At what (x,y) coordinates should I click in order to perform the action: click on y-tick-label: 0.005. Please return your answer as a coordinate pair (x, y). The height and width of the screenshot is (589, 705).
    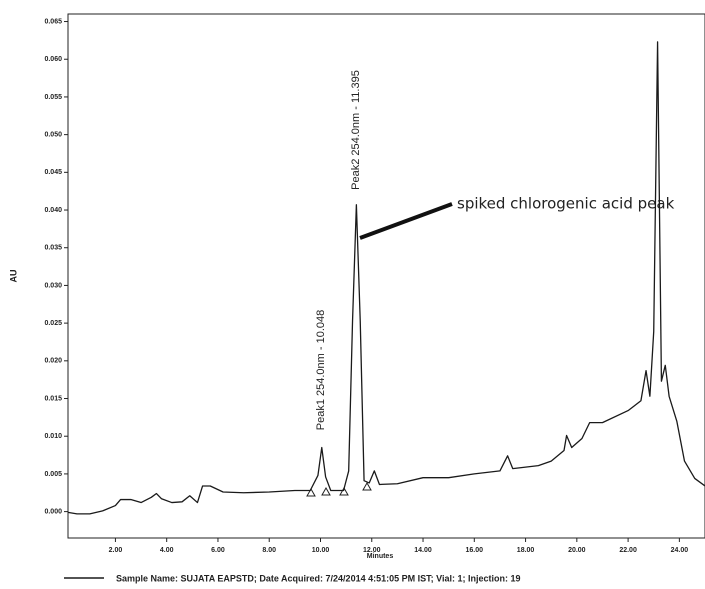
    Looking at the image, I should click on (53, 474).